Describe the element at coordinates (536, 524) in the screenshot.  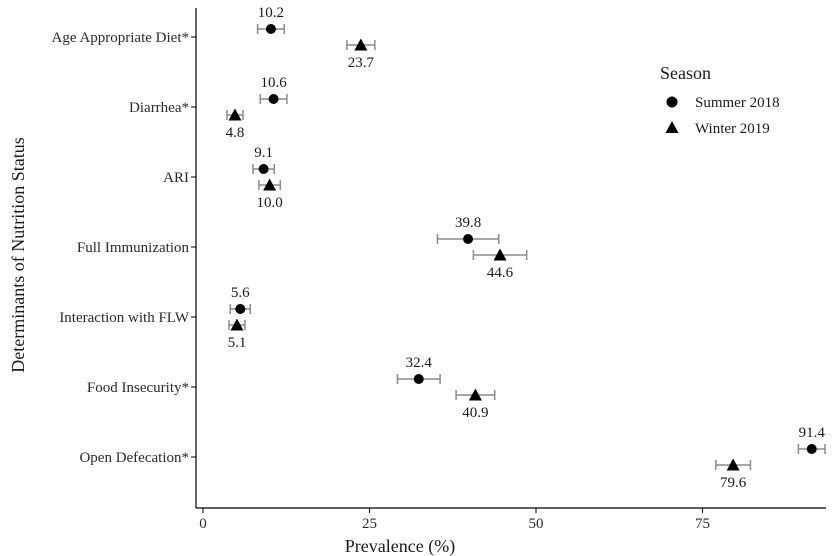
I see `x-tick-label: 50` at that location.